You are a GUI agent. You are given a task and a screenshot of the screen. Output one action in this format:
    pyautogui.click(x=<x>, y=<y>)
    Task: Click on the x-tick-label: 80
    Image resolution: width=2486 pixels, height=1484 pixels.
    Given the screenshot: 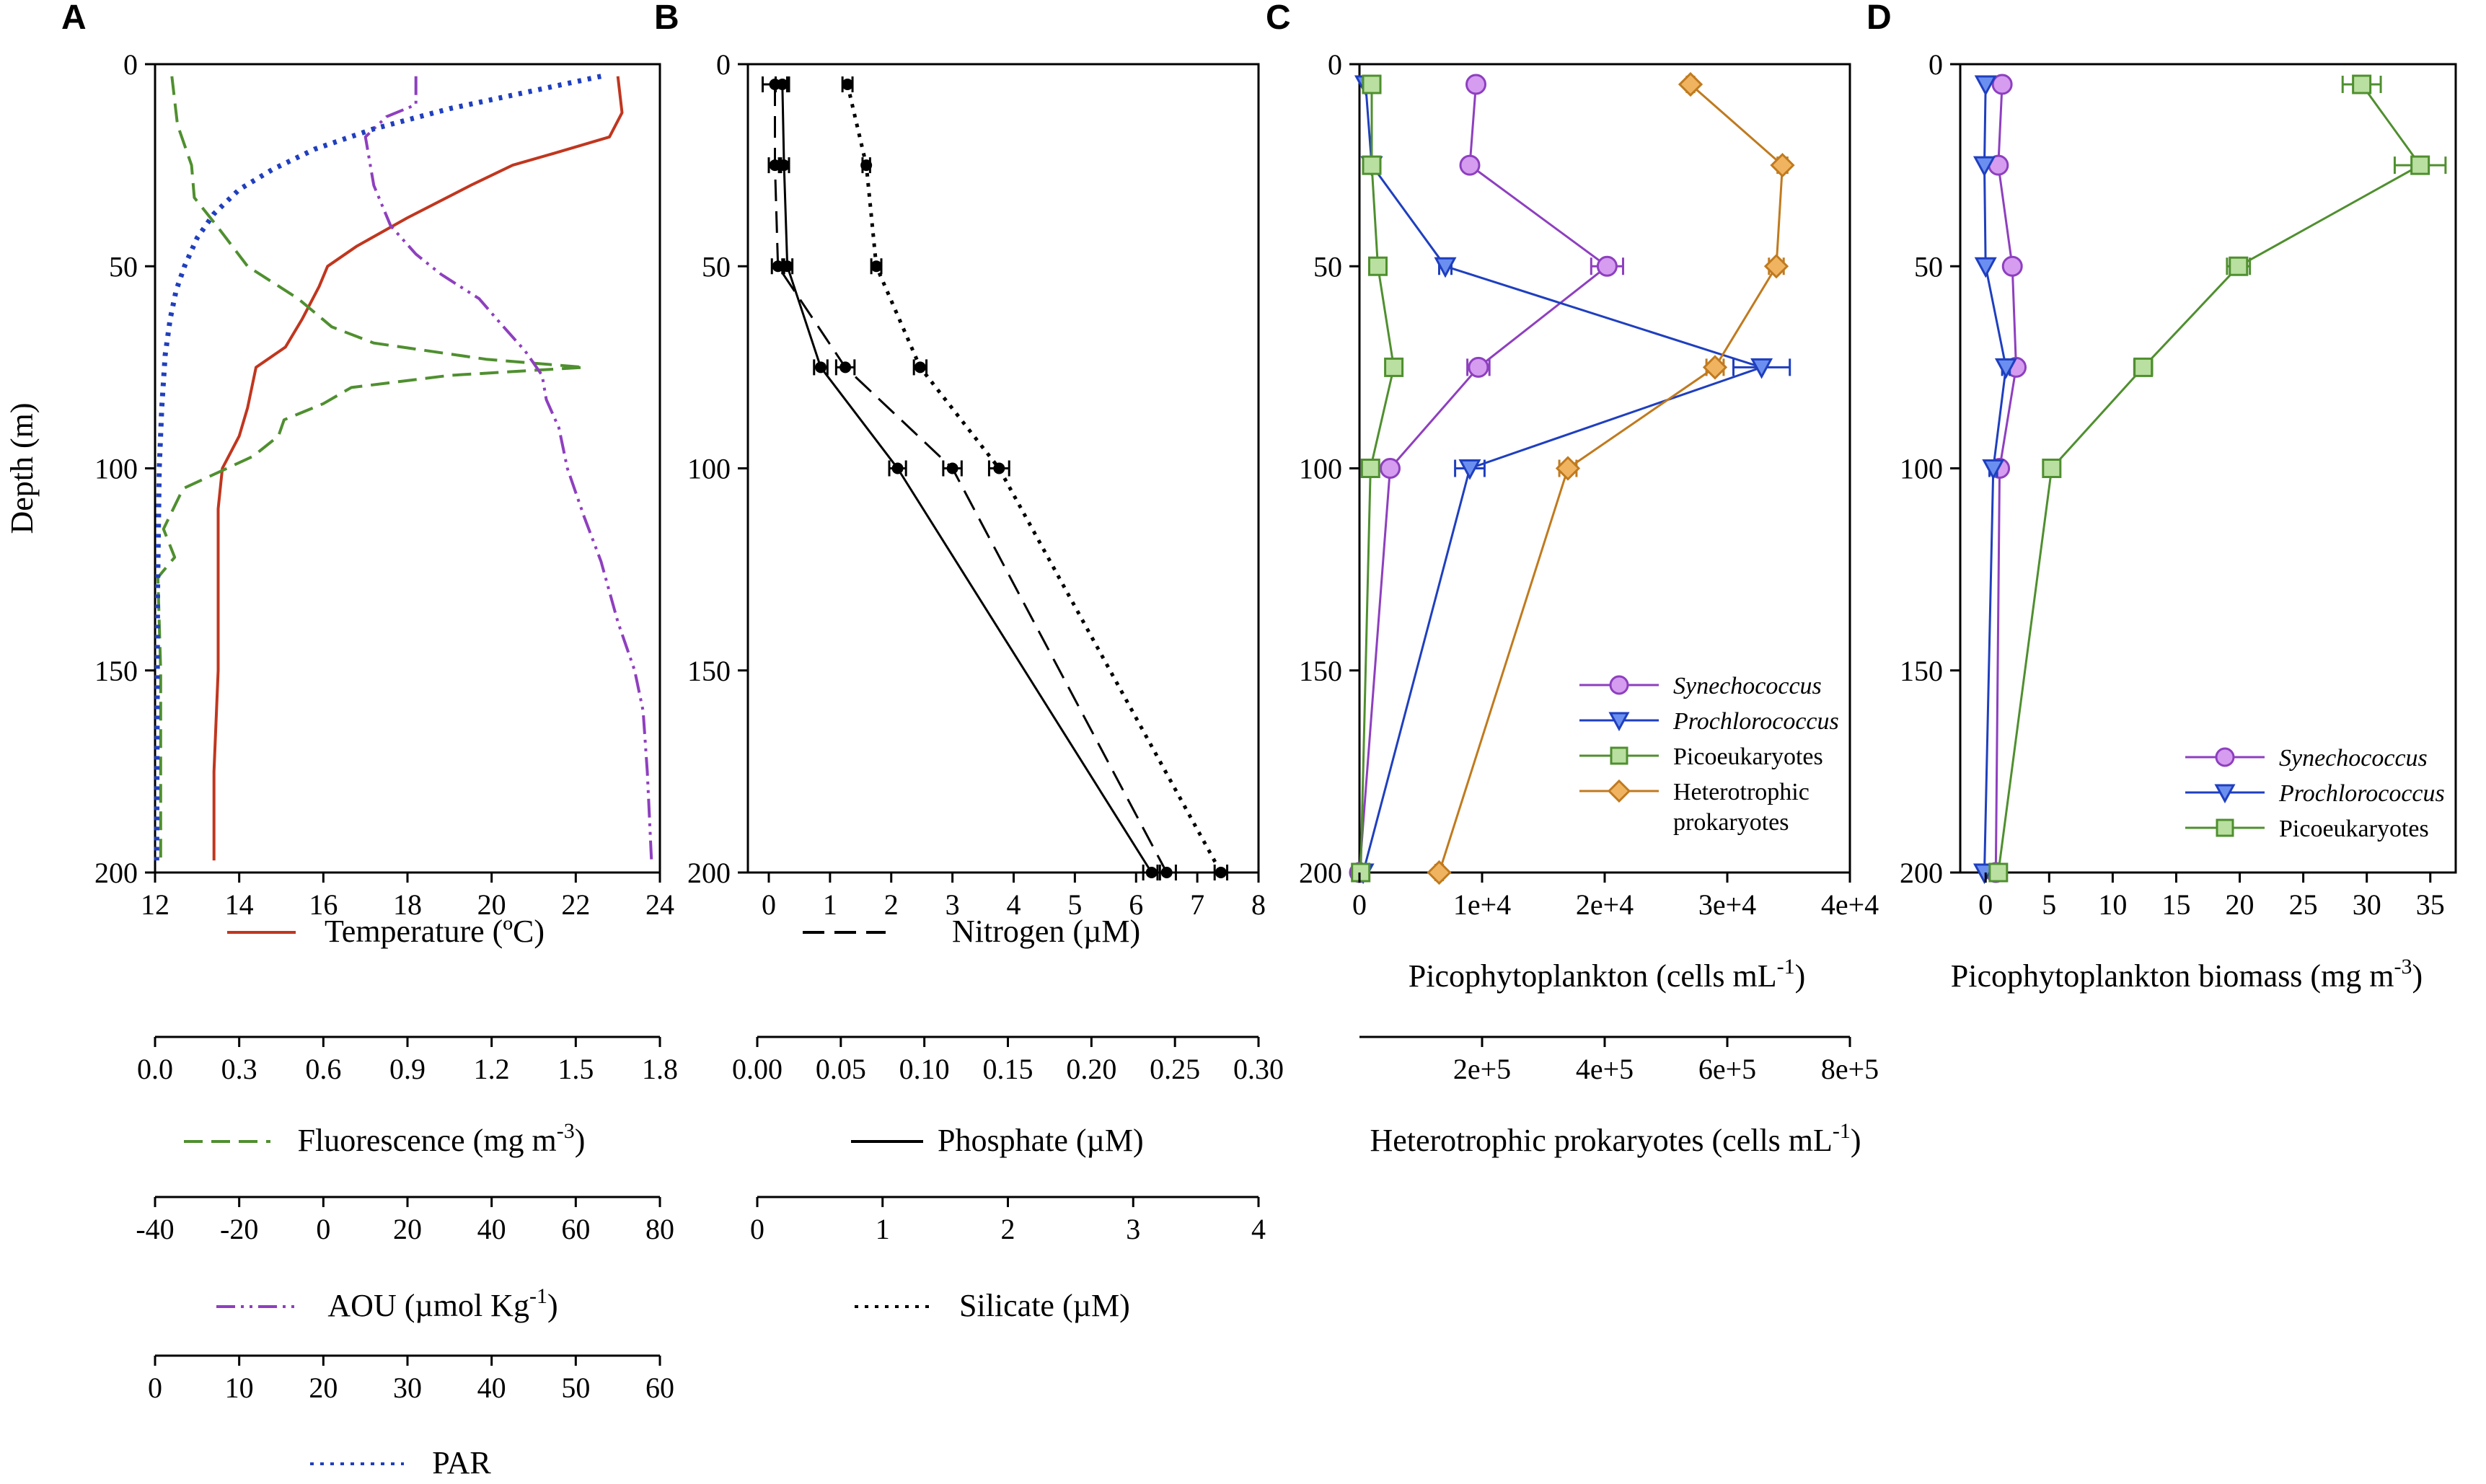 What is the action you would take?
    pyautogui.click(x=659, y=1229)
    